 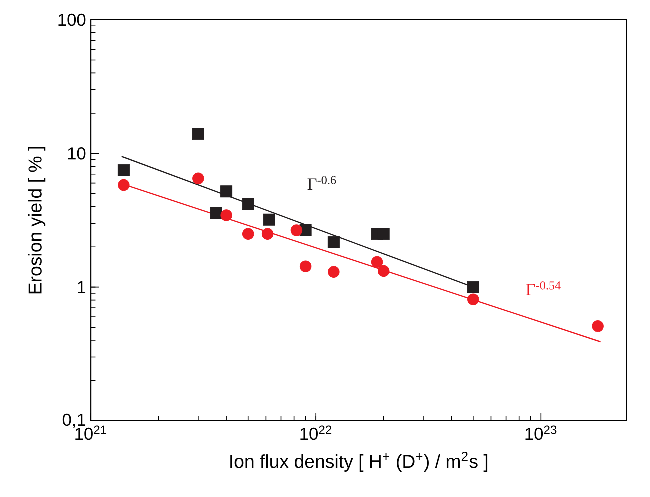 What do you see at coordinates (91, 433) in the screenshot?
I see `x-tick-label: 10$^{21}$` at bounding box center [91, 433].